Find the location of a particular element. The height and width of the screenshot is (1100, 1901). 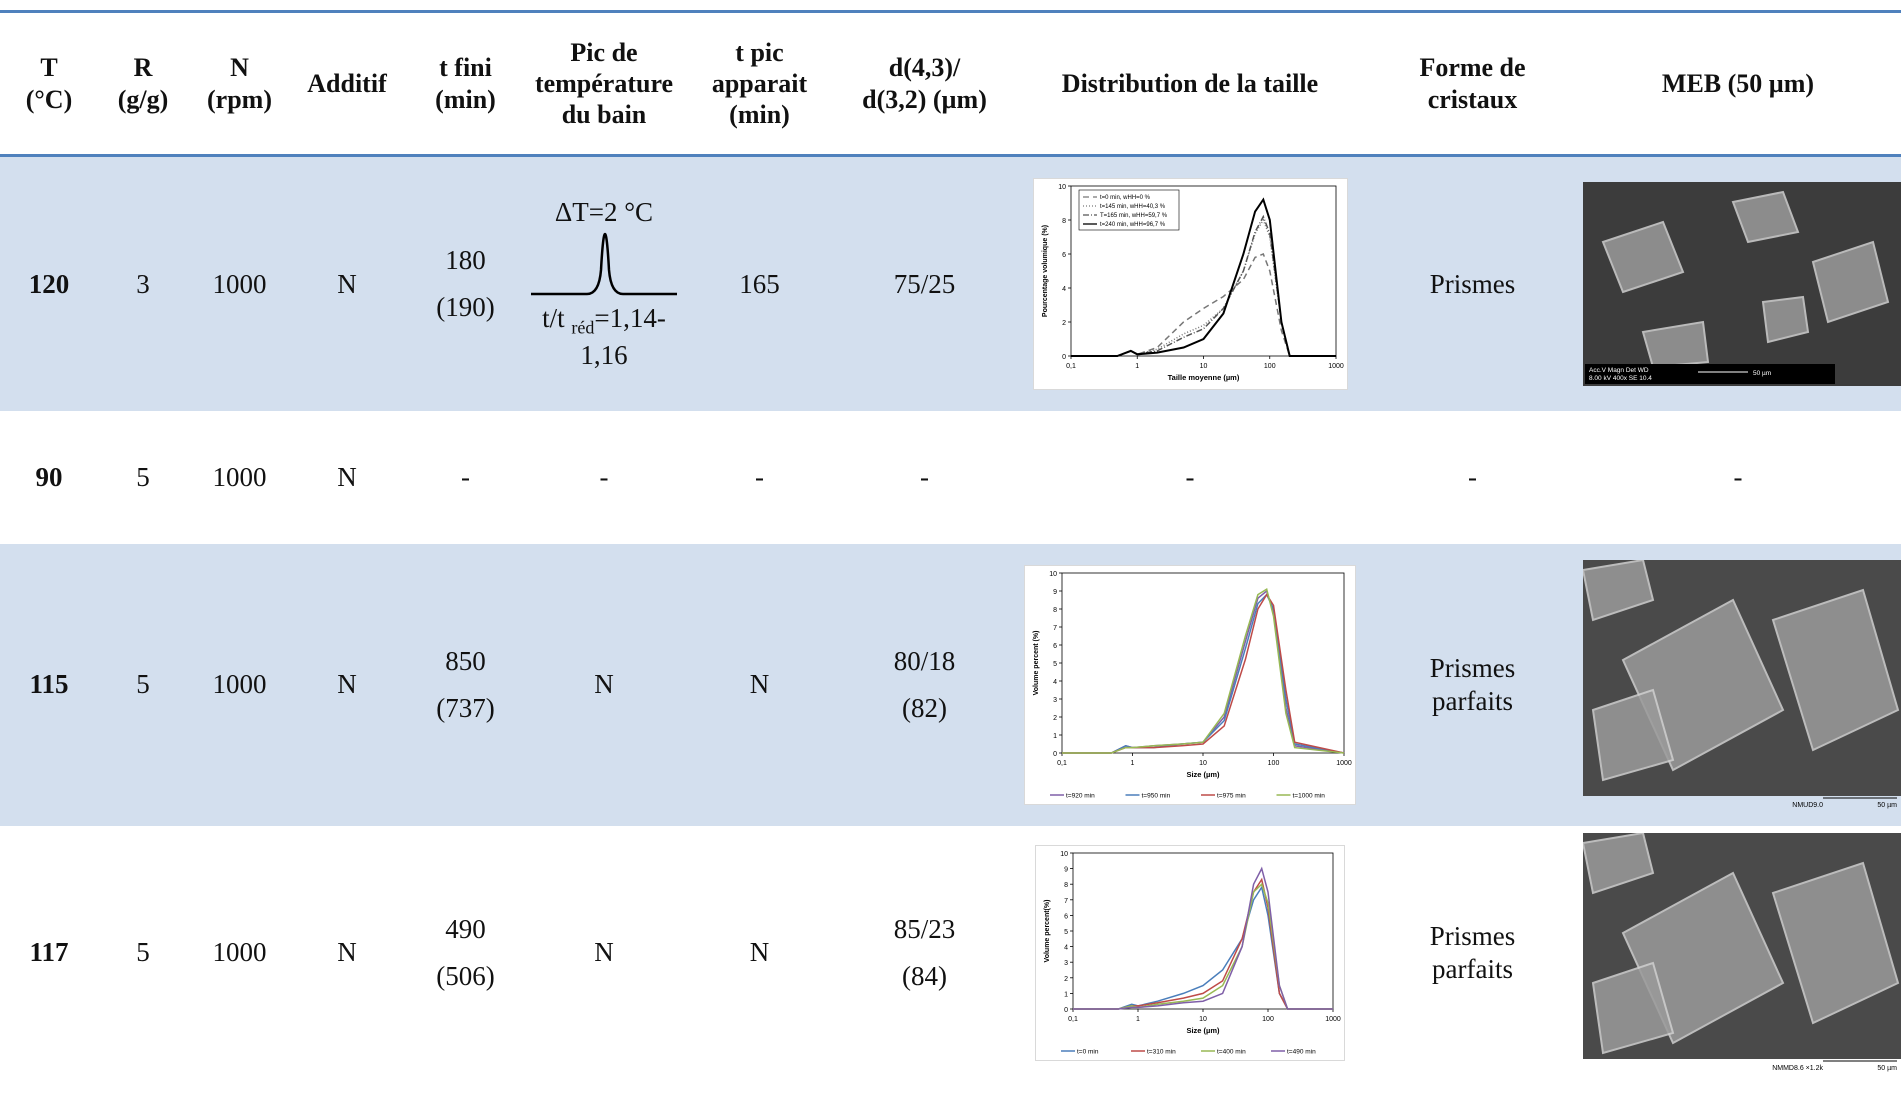

cell-text: (82) is located at coordinates (924, 707).